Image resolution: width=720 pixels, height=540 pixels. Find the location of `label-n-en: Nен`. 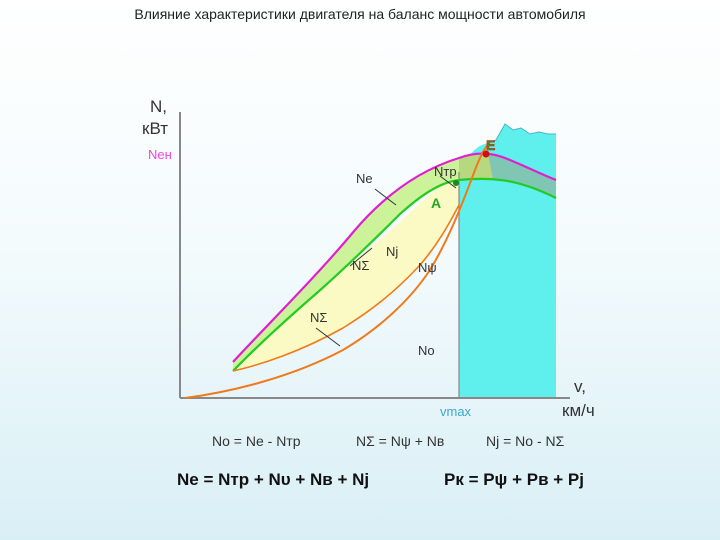

label-n-en: Nен is located at coordinates (160, 154).